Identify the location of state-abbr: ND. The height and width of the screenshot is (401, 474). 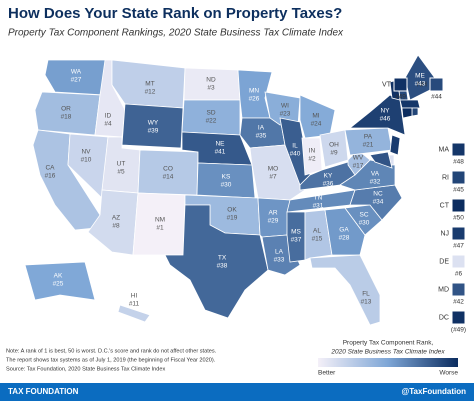
(211, 80).